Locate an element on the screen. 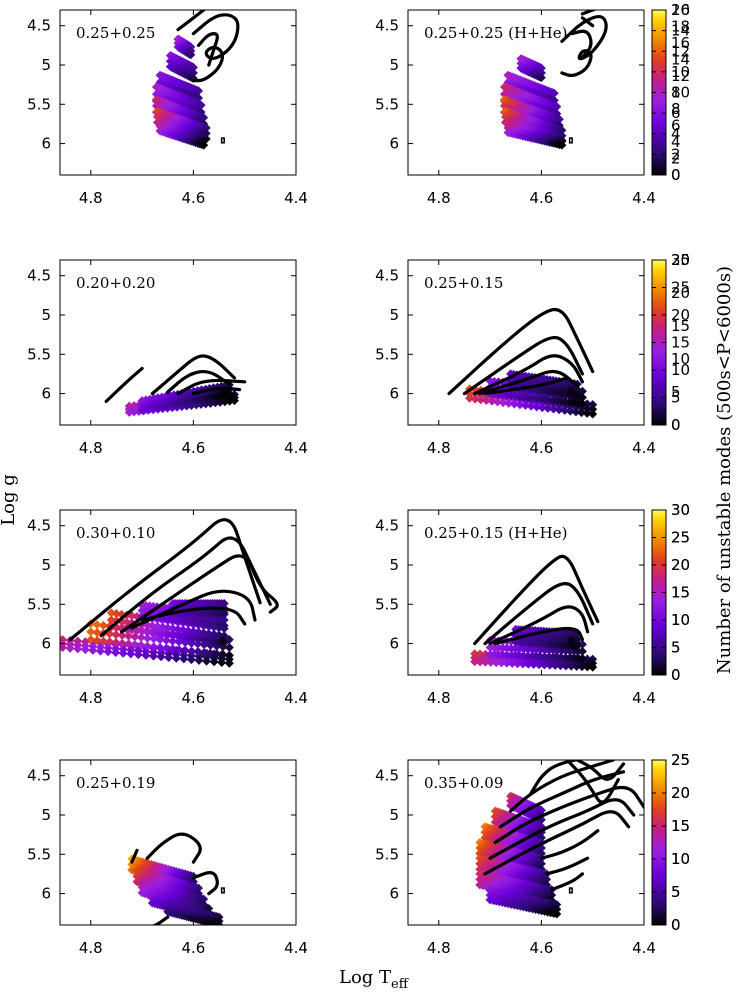 This screenshot has width=749, height=996. panel-label: 0.30+0.10 is located at coordinates (115, 533).